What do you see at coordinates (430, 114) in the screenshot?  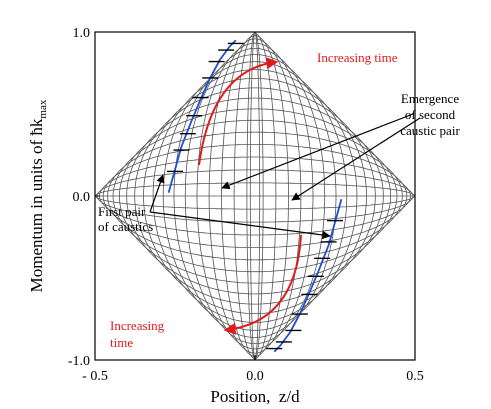 I see `emergence-label-2: of second` at bounding box center [430, 114].